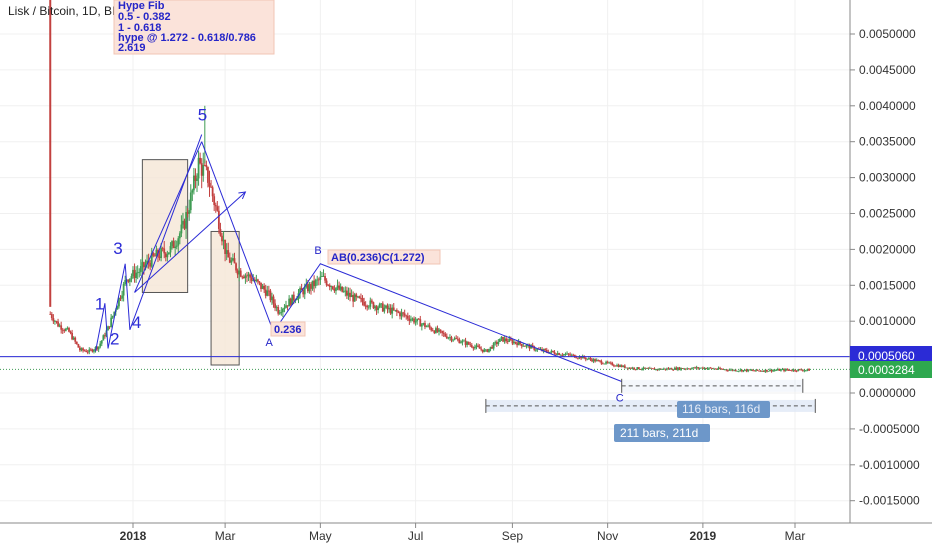  I want to click on abc-ratio-box, so click(384, 257).